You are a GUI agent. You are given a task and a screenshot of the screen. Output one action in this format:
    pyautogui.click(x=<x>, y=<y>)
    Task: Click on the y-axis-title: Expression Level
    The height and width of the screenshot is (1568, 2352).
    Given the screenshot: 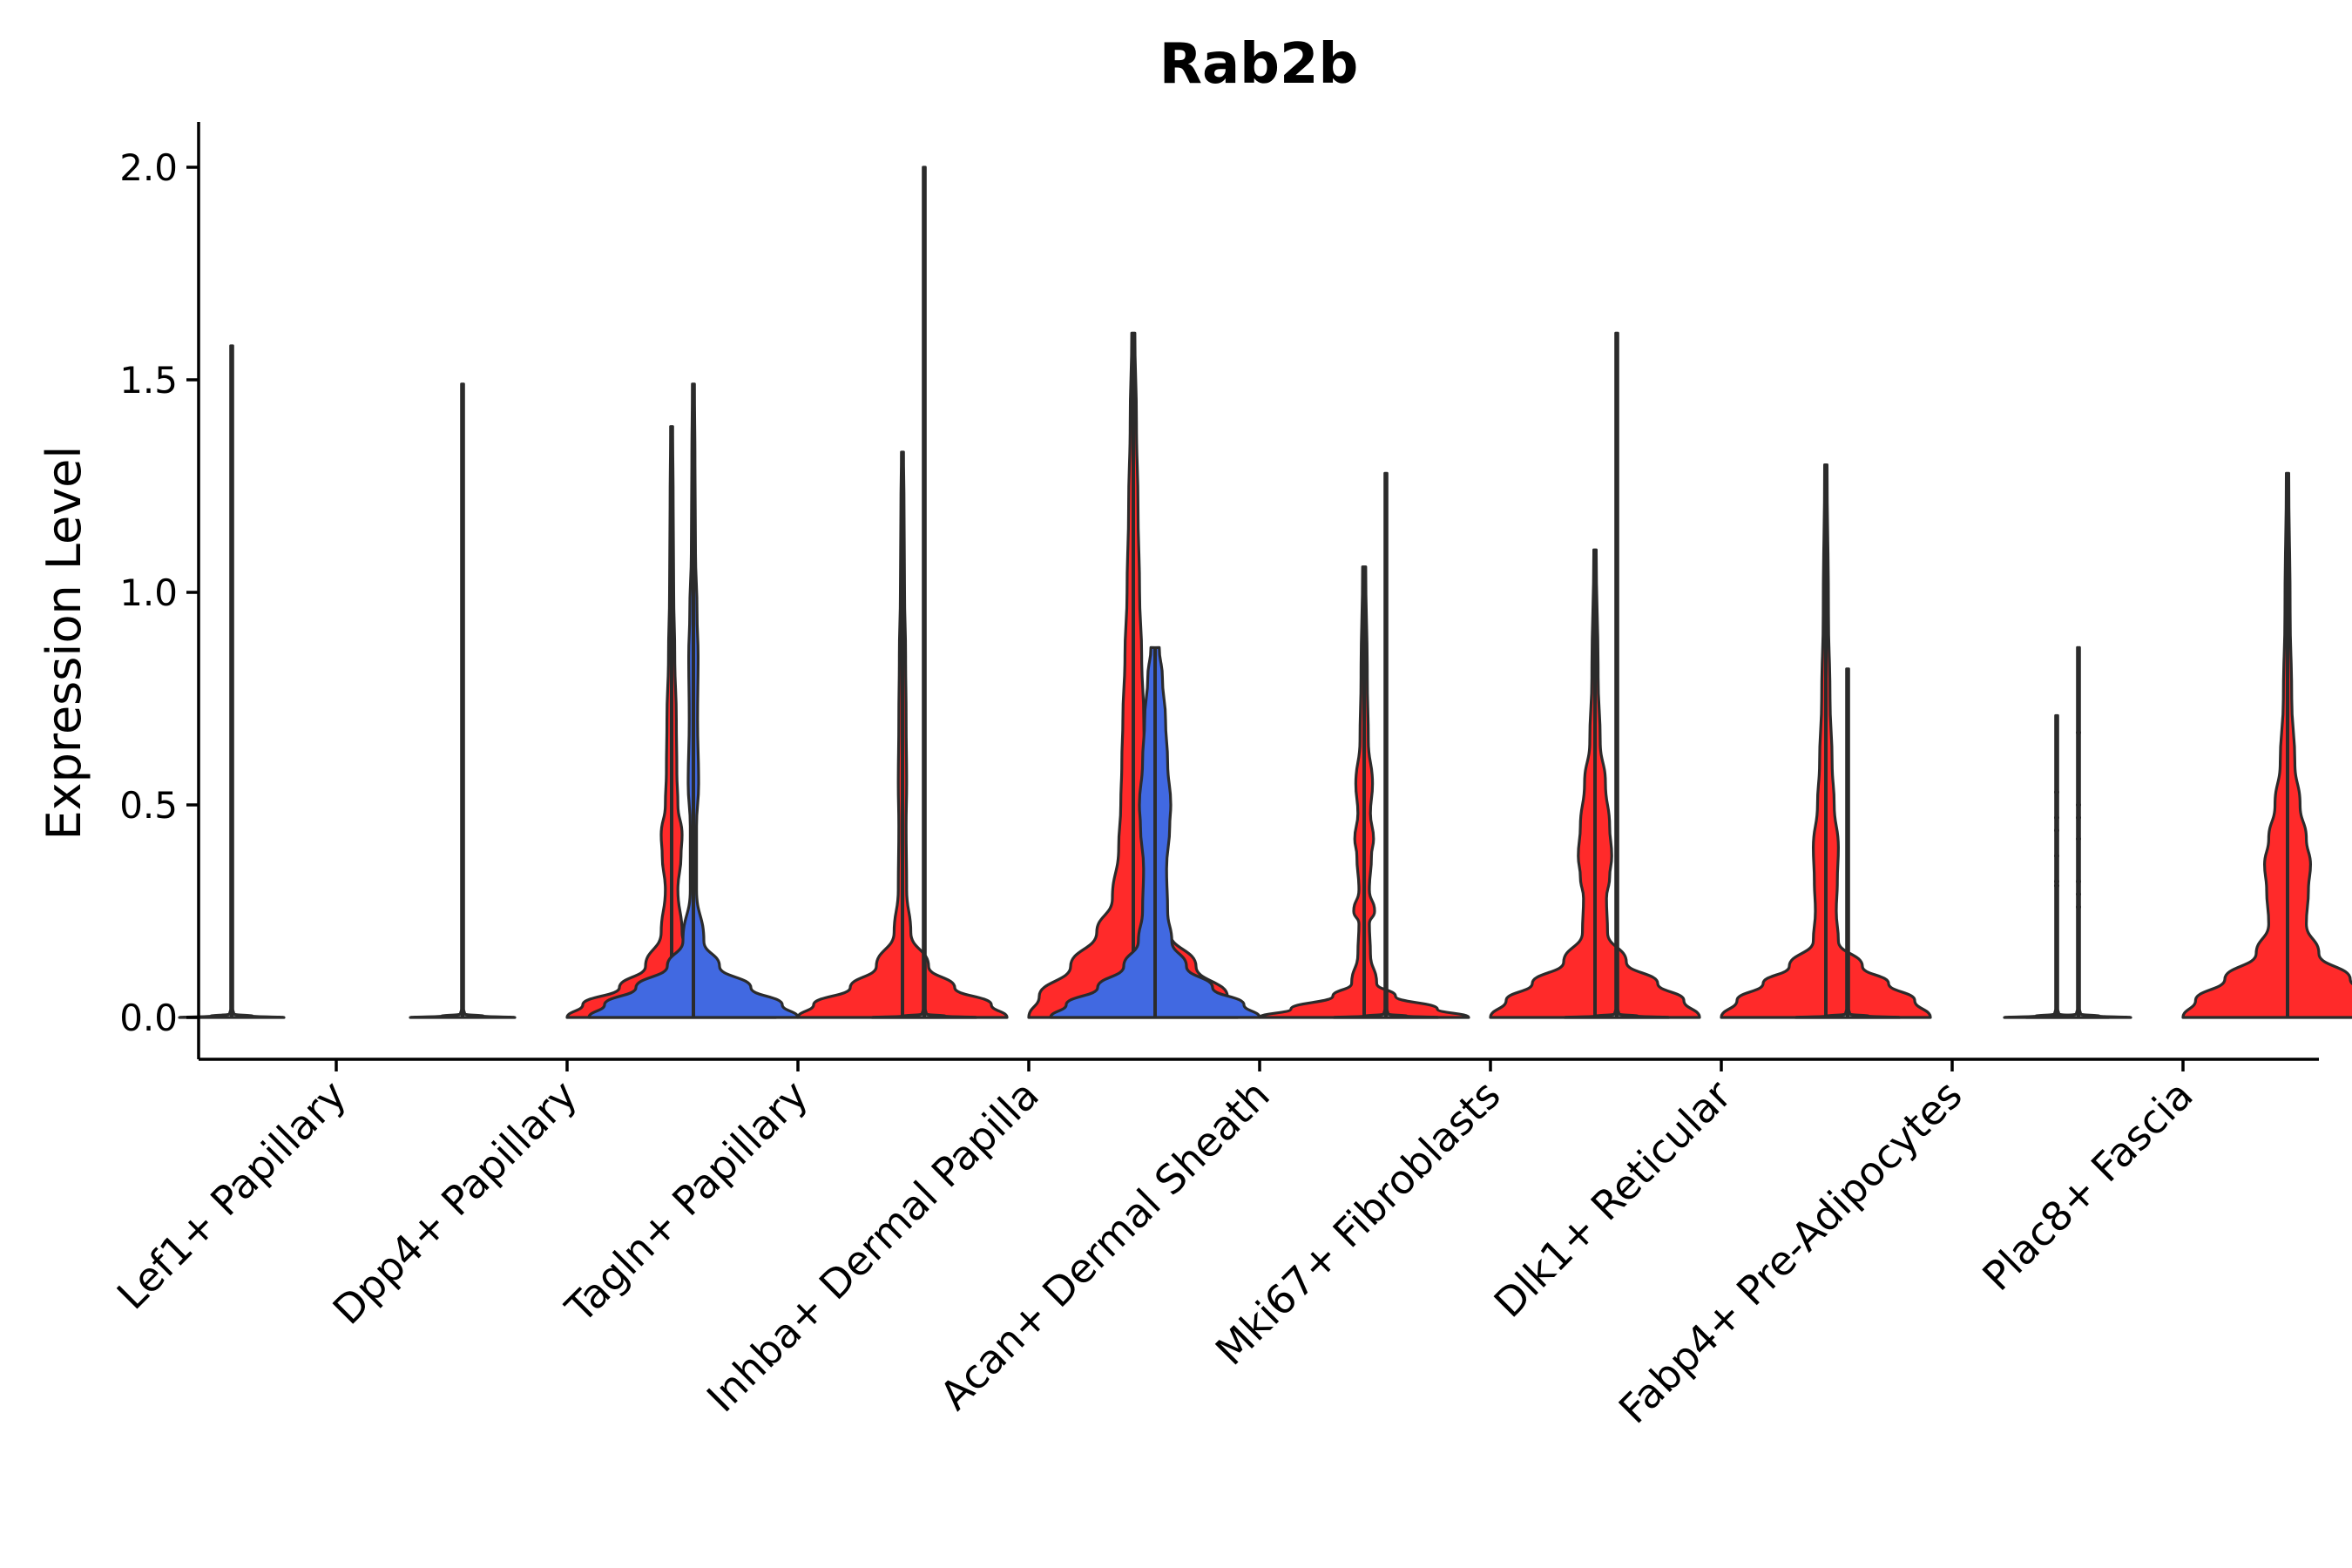 What is the action you would take?
    pyautogui.click(x=64, y=643)
    